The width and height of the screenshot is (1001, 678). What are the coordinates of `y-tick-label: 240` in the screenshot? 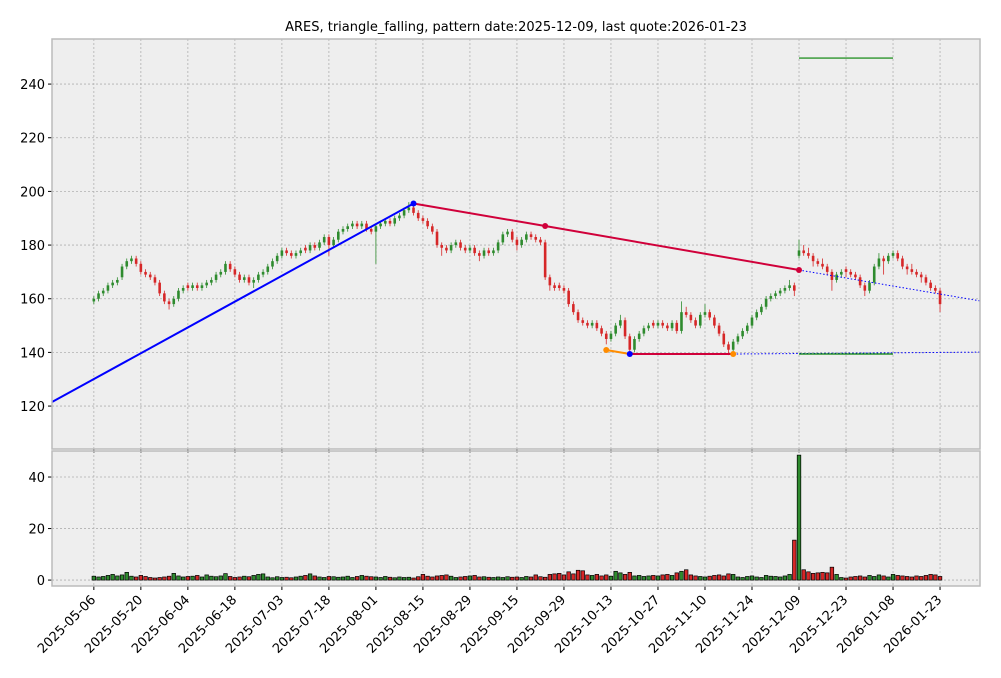 It's located at (32, 85).